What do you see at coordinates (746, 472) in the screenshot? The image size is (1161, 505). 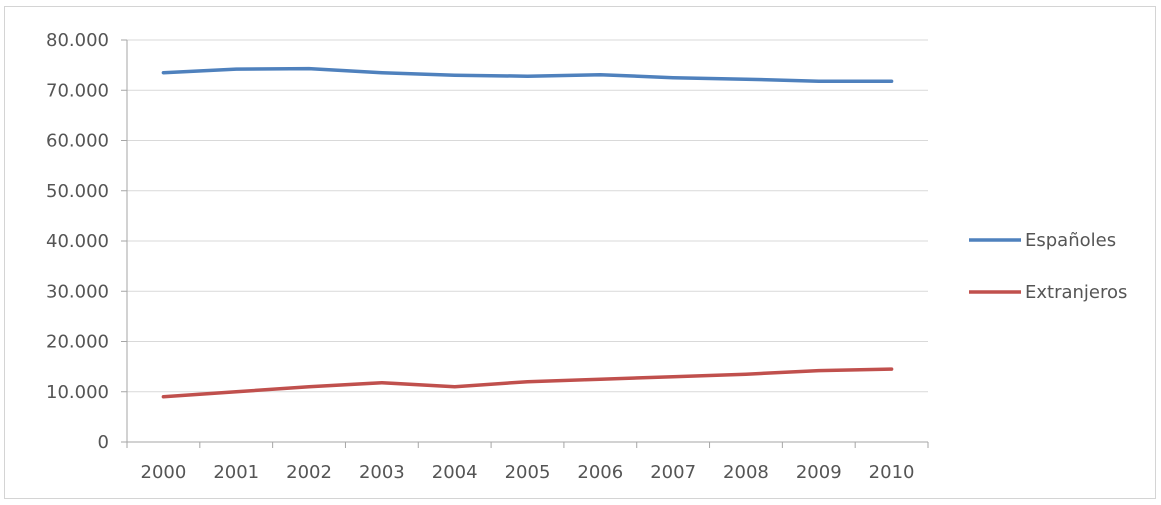 I see `x-tick-label: 2008` at bounding box center [746, 472].